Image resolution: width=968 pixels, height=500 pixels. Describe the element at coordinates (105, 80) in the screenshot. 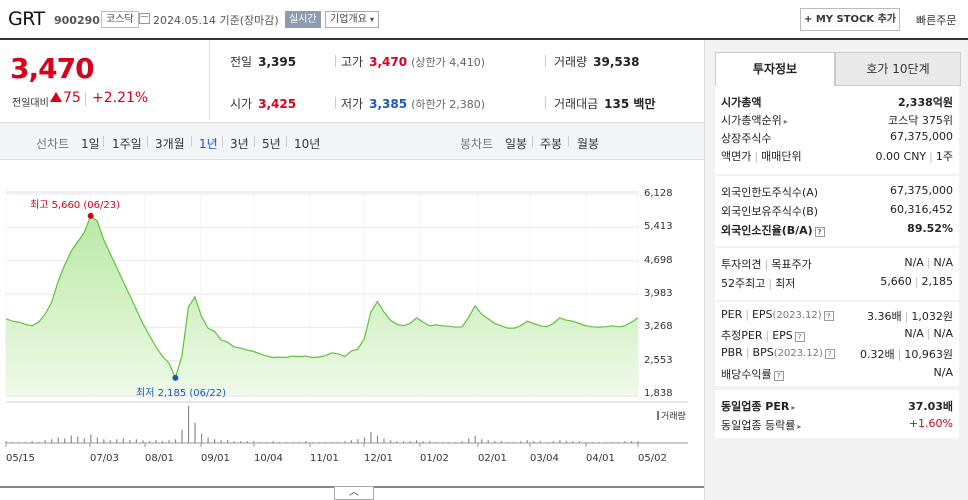

I see `price-block: 3,470 전일대비 75 +2.21%` at that location.